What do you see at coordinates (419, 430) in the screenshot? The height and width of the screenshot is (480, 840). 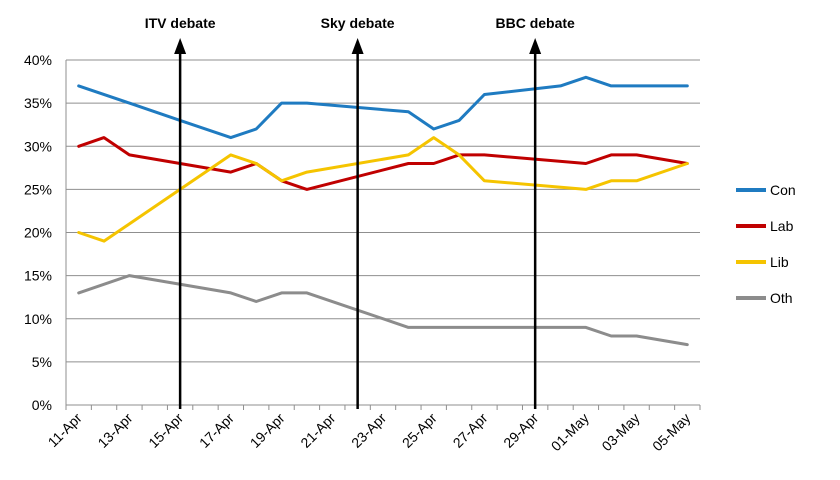 I see `x-tick-label: 25-Apr` at bounding box center [419, 430].